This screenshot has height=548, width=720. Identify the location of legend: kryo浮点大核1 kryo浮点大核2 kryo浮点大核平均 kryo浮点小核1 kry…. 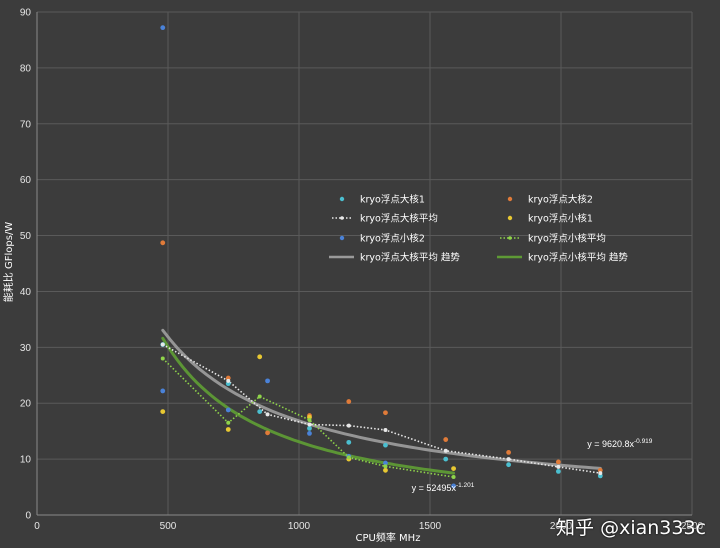
(478, 229).